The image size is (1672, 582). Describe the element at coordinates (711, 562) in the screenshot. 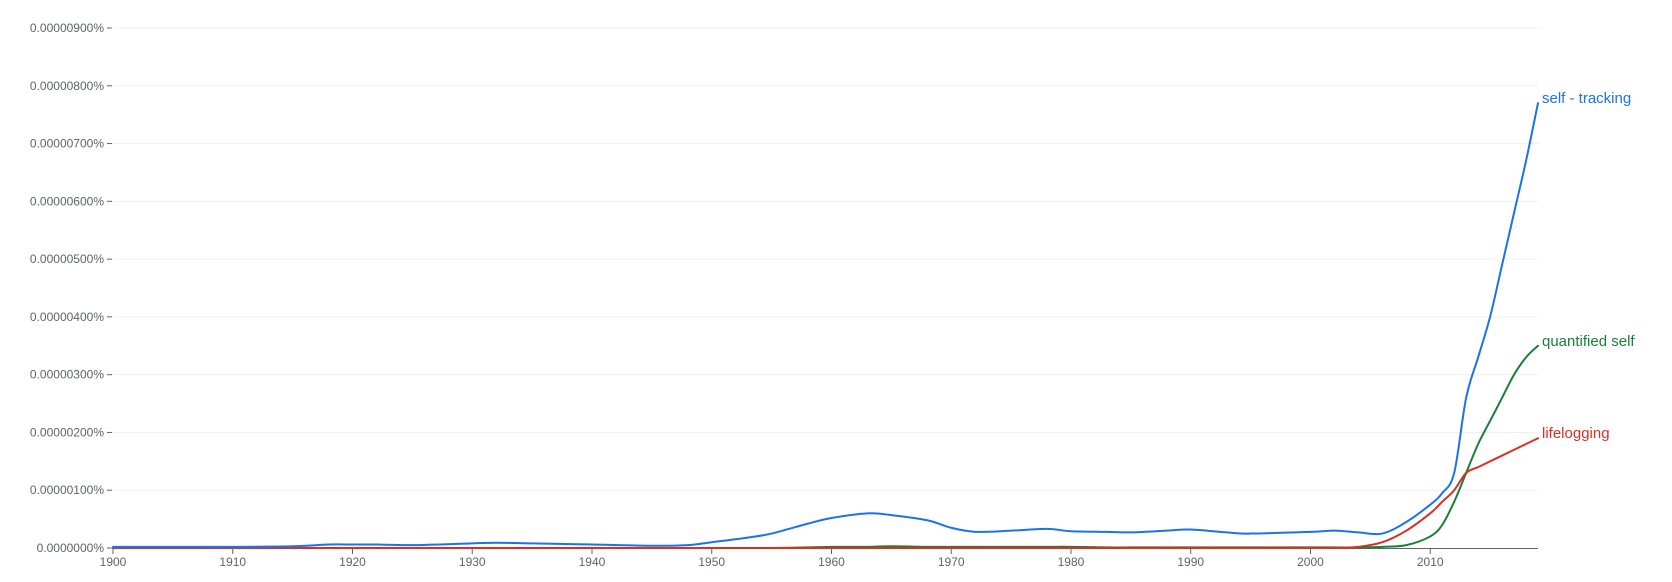

I see `x-tick-label: 1950` at that location.